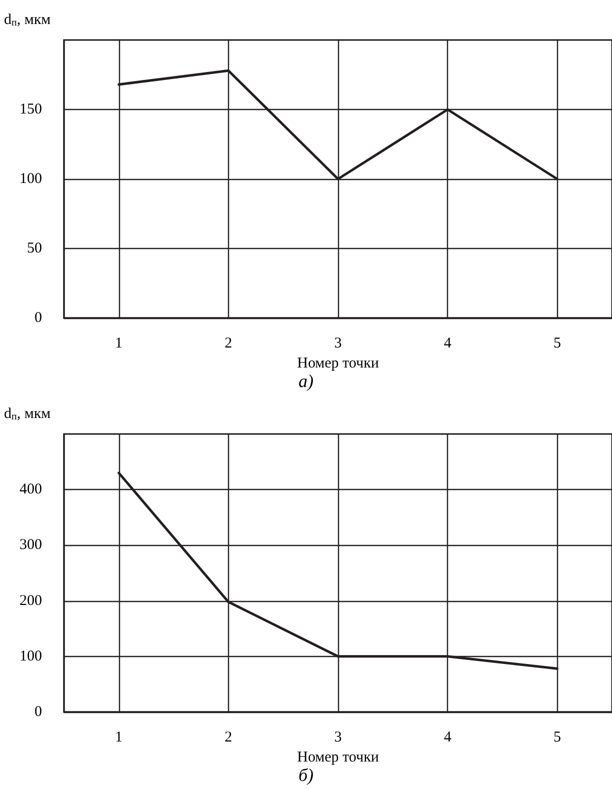 The image size is (612, 789). Describe the element at coordinates (34, 248) in the screenshot. I see `y-tick-label: 50` at that location.